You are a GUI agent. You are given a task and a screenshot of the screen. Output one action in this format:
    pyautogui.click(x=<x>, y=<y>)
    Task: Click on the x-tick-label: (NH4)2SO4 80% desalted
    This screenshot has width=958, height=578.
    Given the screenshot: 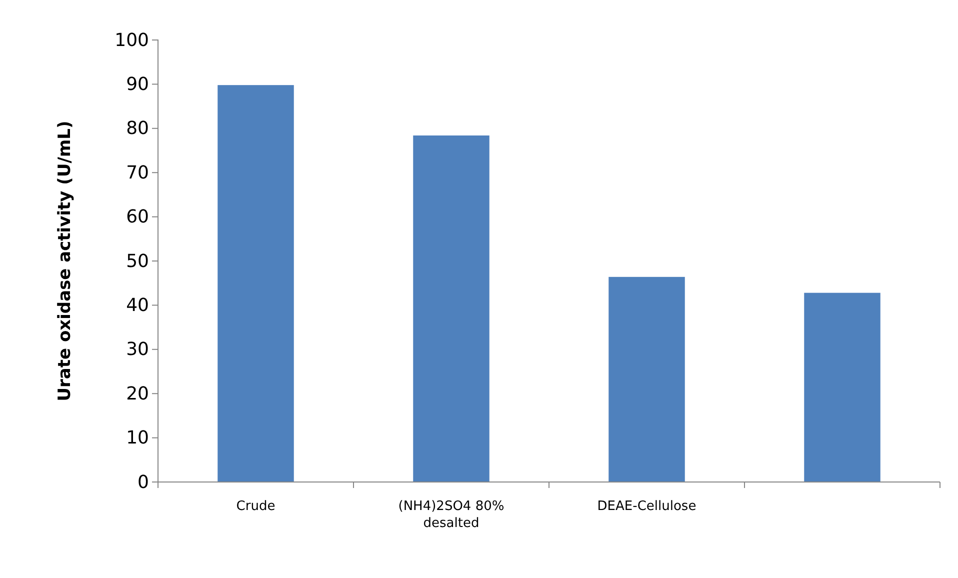 What is the action you would take?
    pyautogui.click(x=451, y=515)
    